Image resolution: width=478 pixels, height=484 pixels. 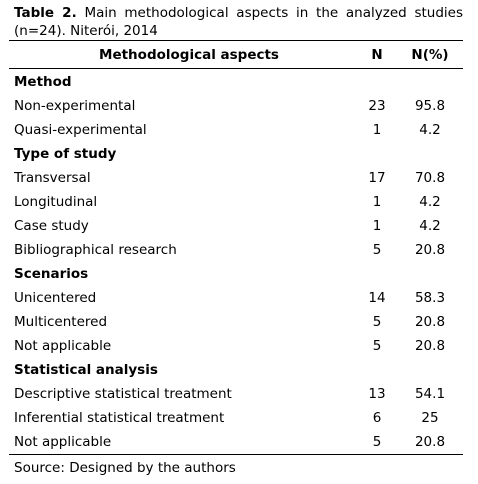 What do you see at coordinates (51, 274) in the screenshot?
I see `section-label: Scenarios` at bounding box center [51, 274].